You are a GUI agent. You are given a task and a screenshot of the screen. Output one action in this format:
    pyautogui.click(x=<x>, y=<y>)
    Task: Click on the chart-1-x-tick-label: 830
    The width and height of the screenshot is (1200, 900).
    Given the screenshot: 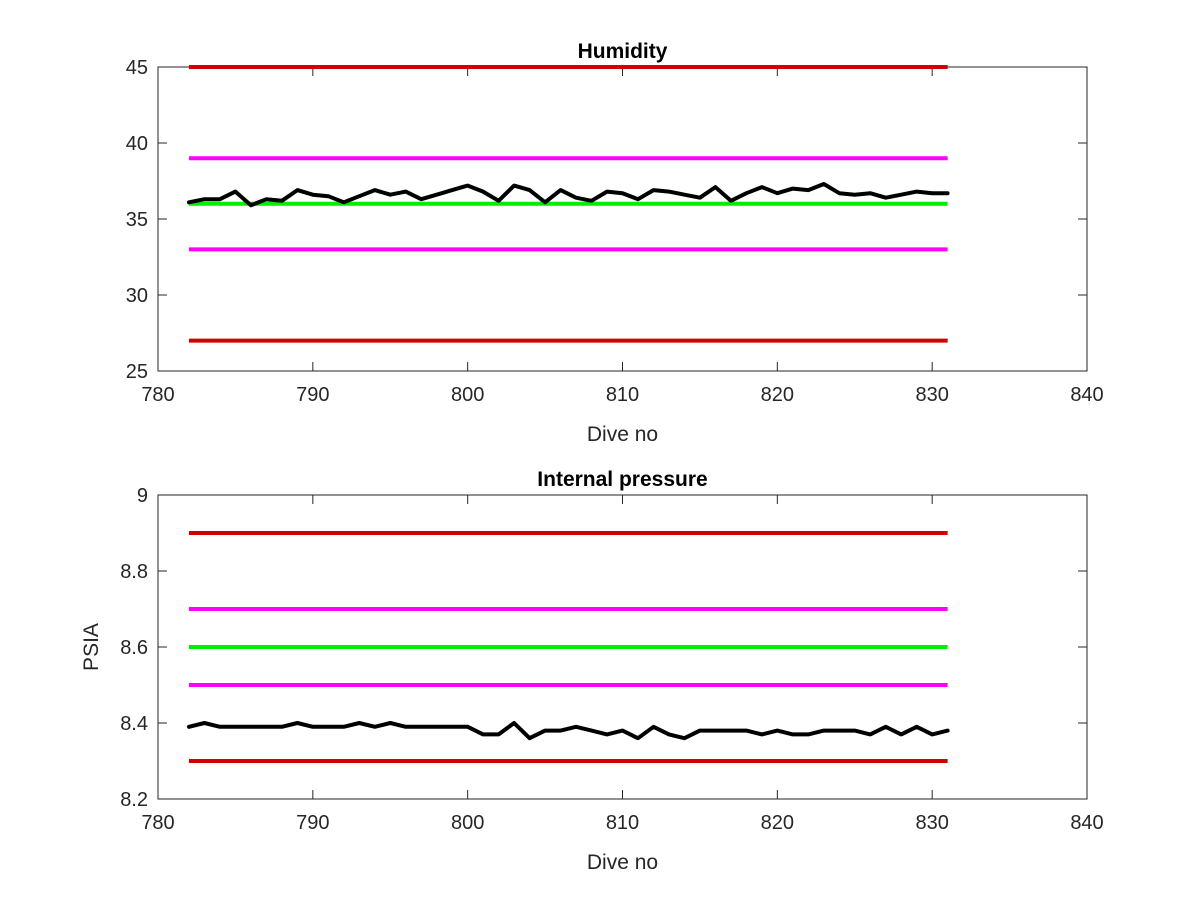 What is the action you would take?
    pyautogui.click(x=931, y=395)
    